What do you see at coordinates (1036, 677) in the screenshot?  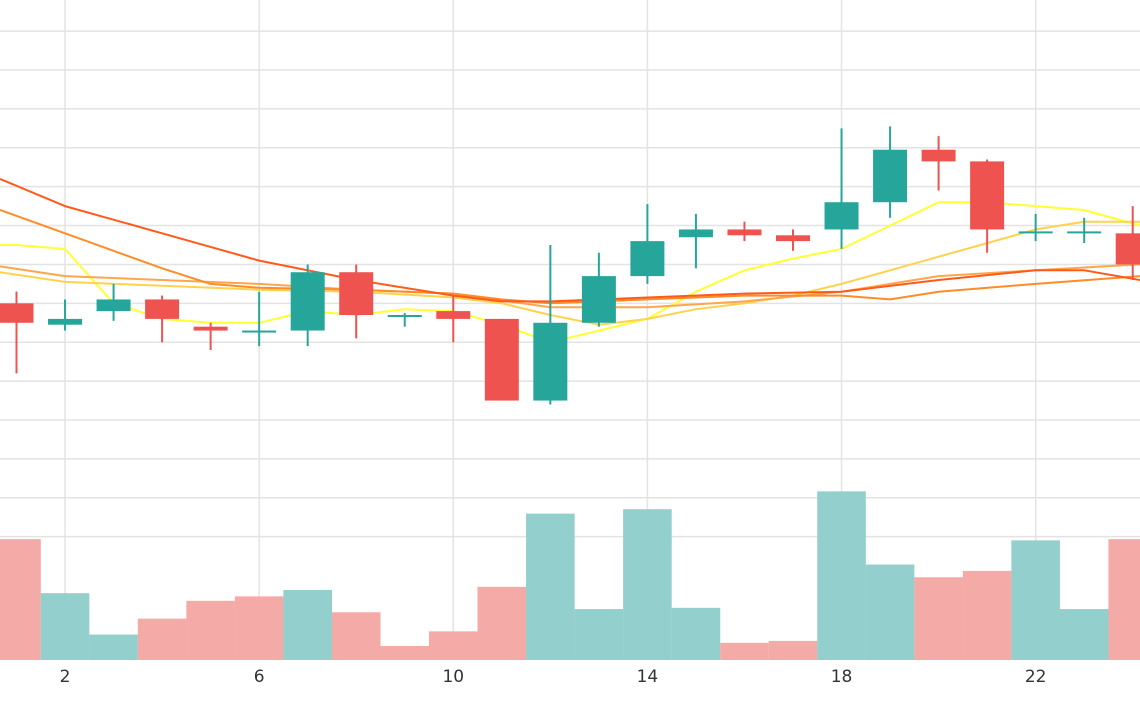 I see `x-tick-label: 22` at bounding box center [1036, 677].